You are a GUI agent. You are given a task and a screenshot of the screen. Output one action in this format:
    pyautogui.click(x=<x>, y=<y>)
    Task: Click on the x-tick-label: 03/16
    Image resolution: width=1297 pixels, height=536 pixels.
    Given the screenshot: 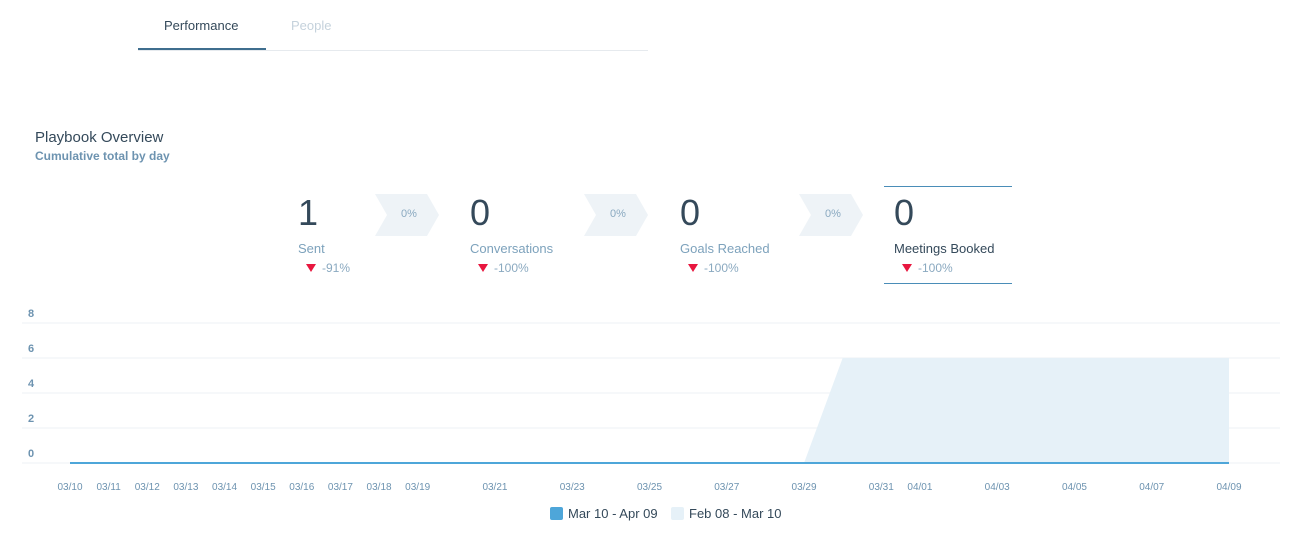 What is the action you would take?
    pyautogui.click(x=301, y=487)
    